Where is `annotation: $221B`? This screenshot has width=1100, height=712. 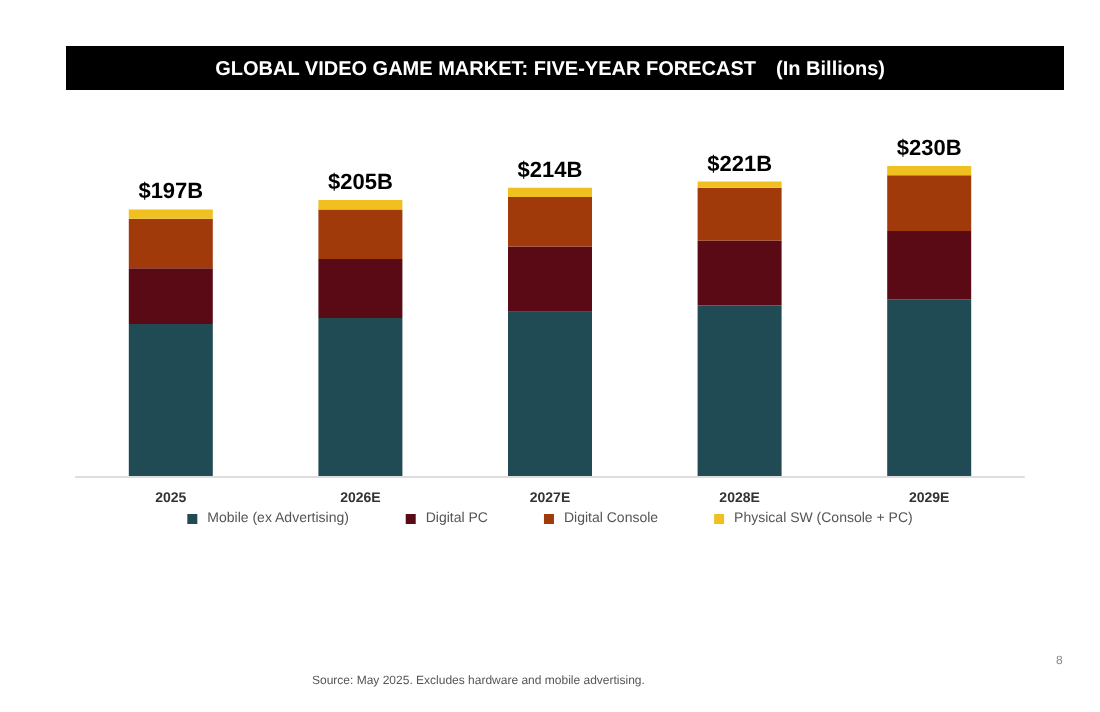
annotation: $221B is located at coordinates (740, 164).